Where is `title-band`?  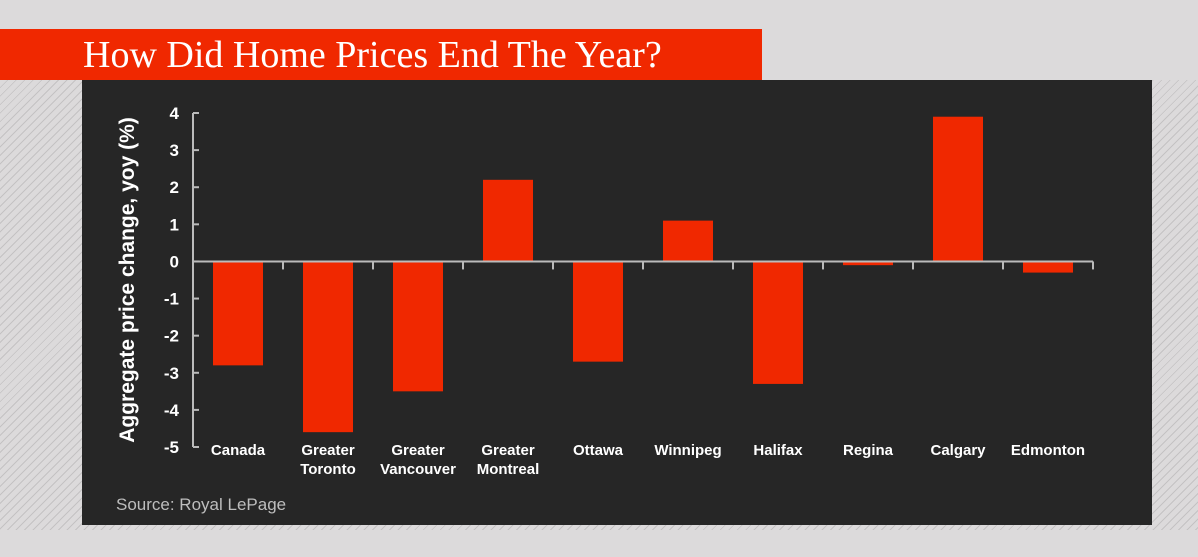
title-band is located at coordinates (381, 54).